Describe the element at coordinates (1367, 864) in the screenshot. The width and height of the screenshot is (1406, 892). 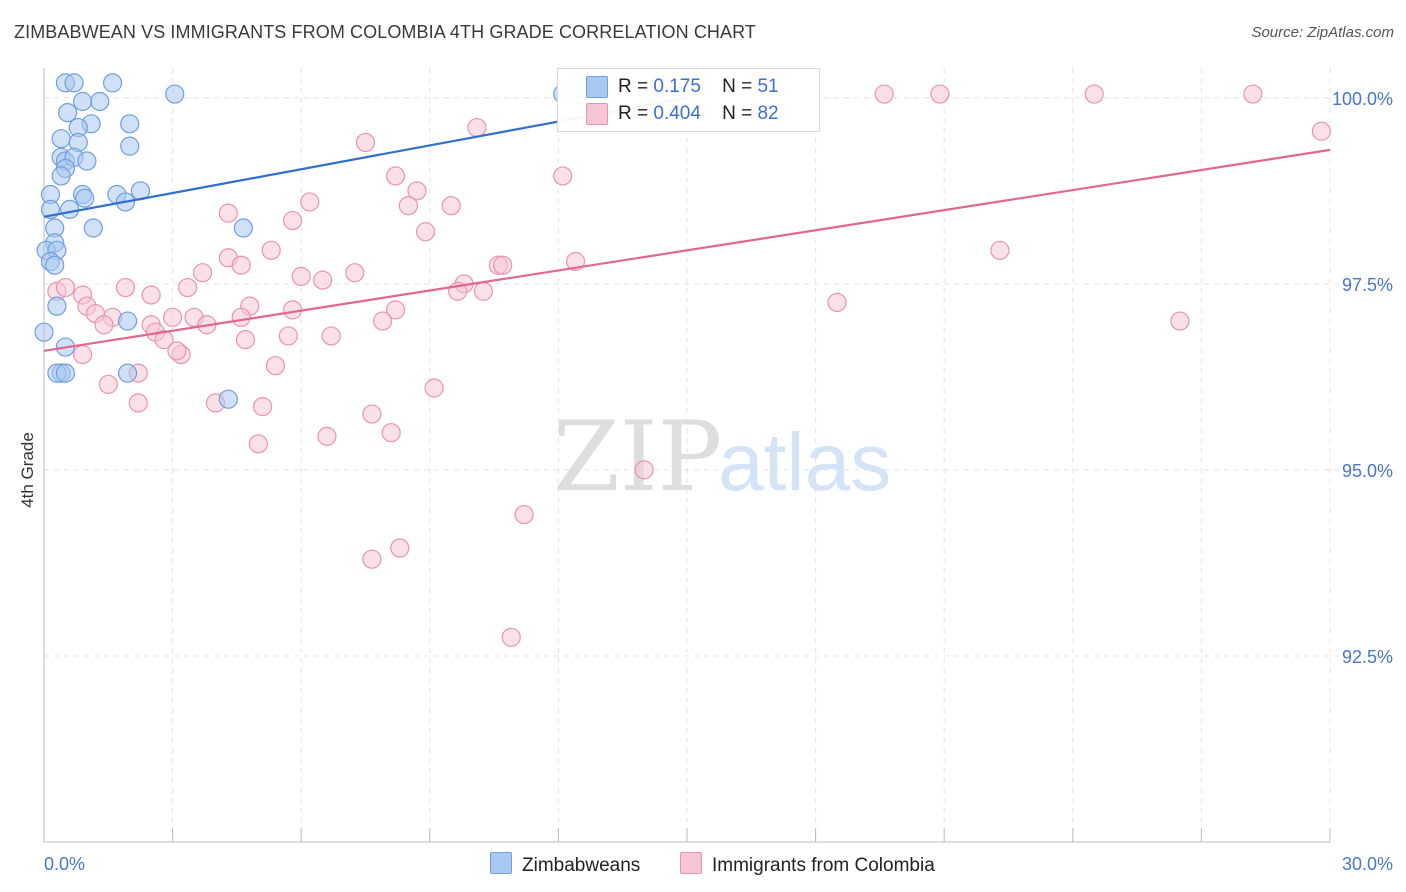
I see `x-tick-label: 30.0%` at that location.